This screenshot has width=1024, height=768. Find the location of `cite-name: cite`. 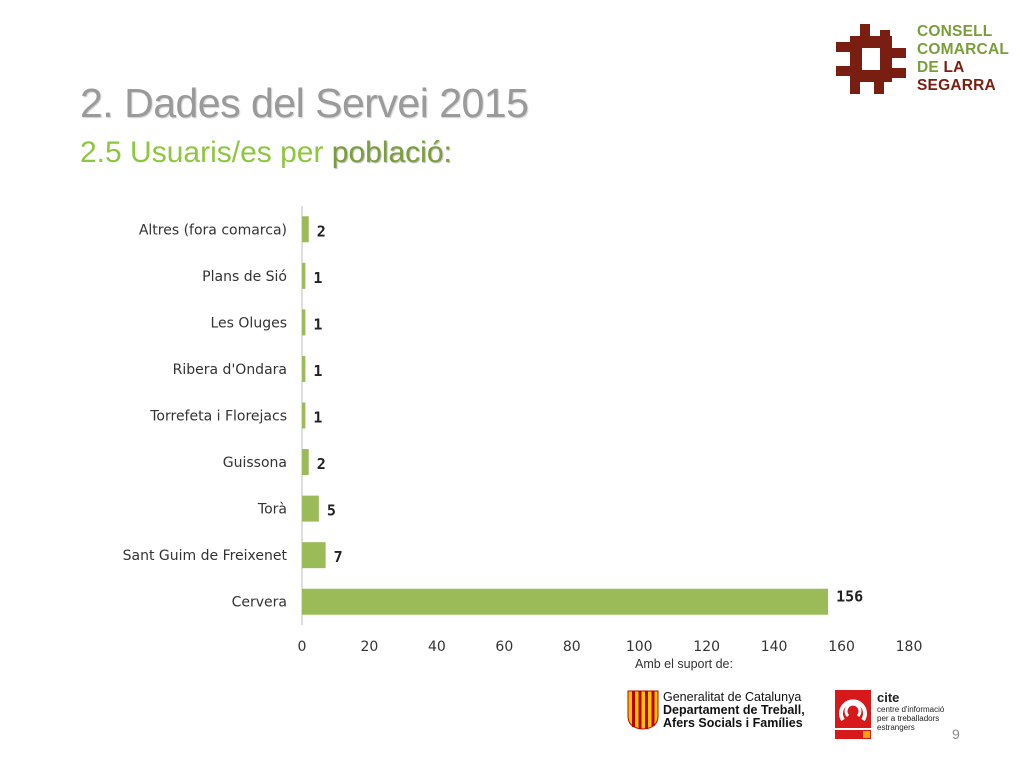

cite-name: cite is located at coordinates (888, 697).